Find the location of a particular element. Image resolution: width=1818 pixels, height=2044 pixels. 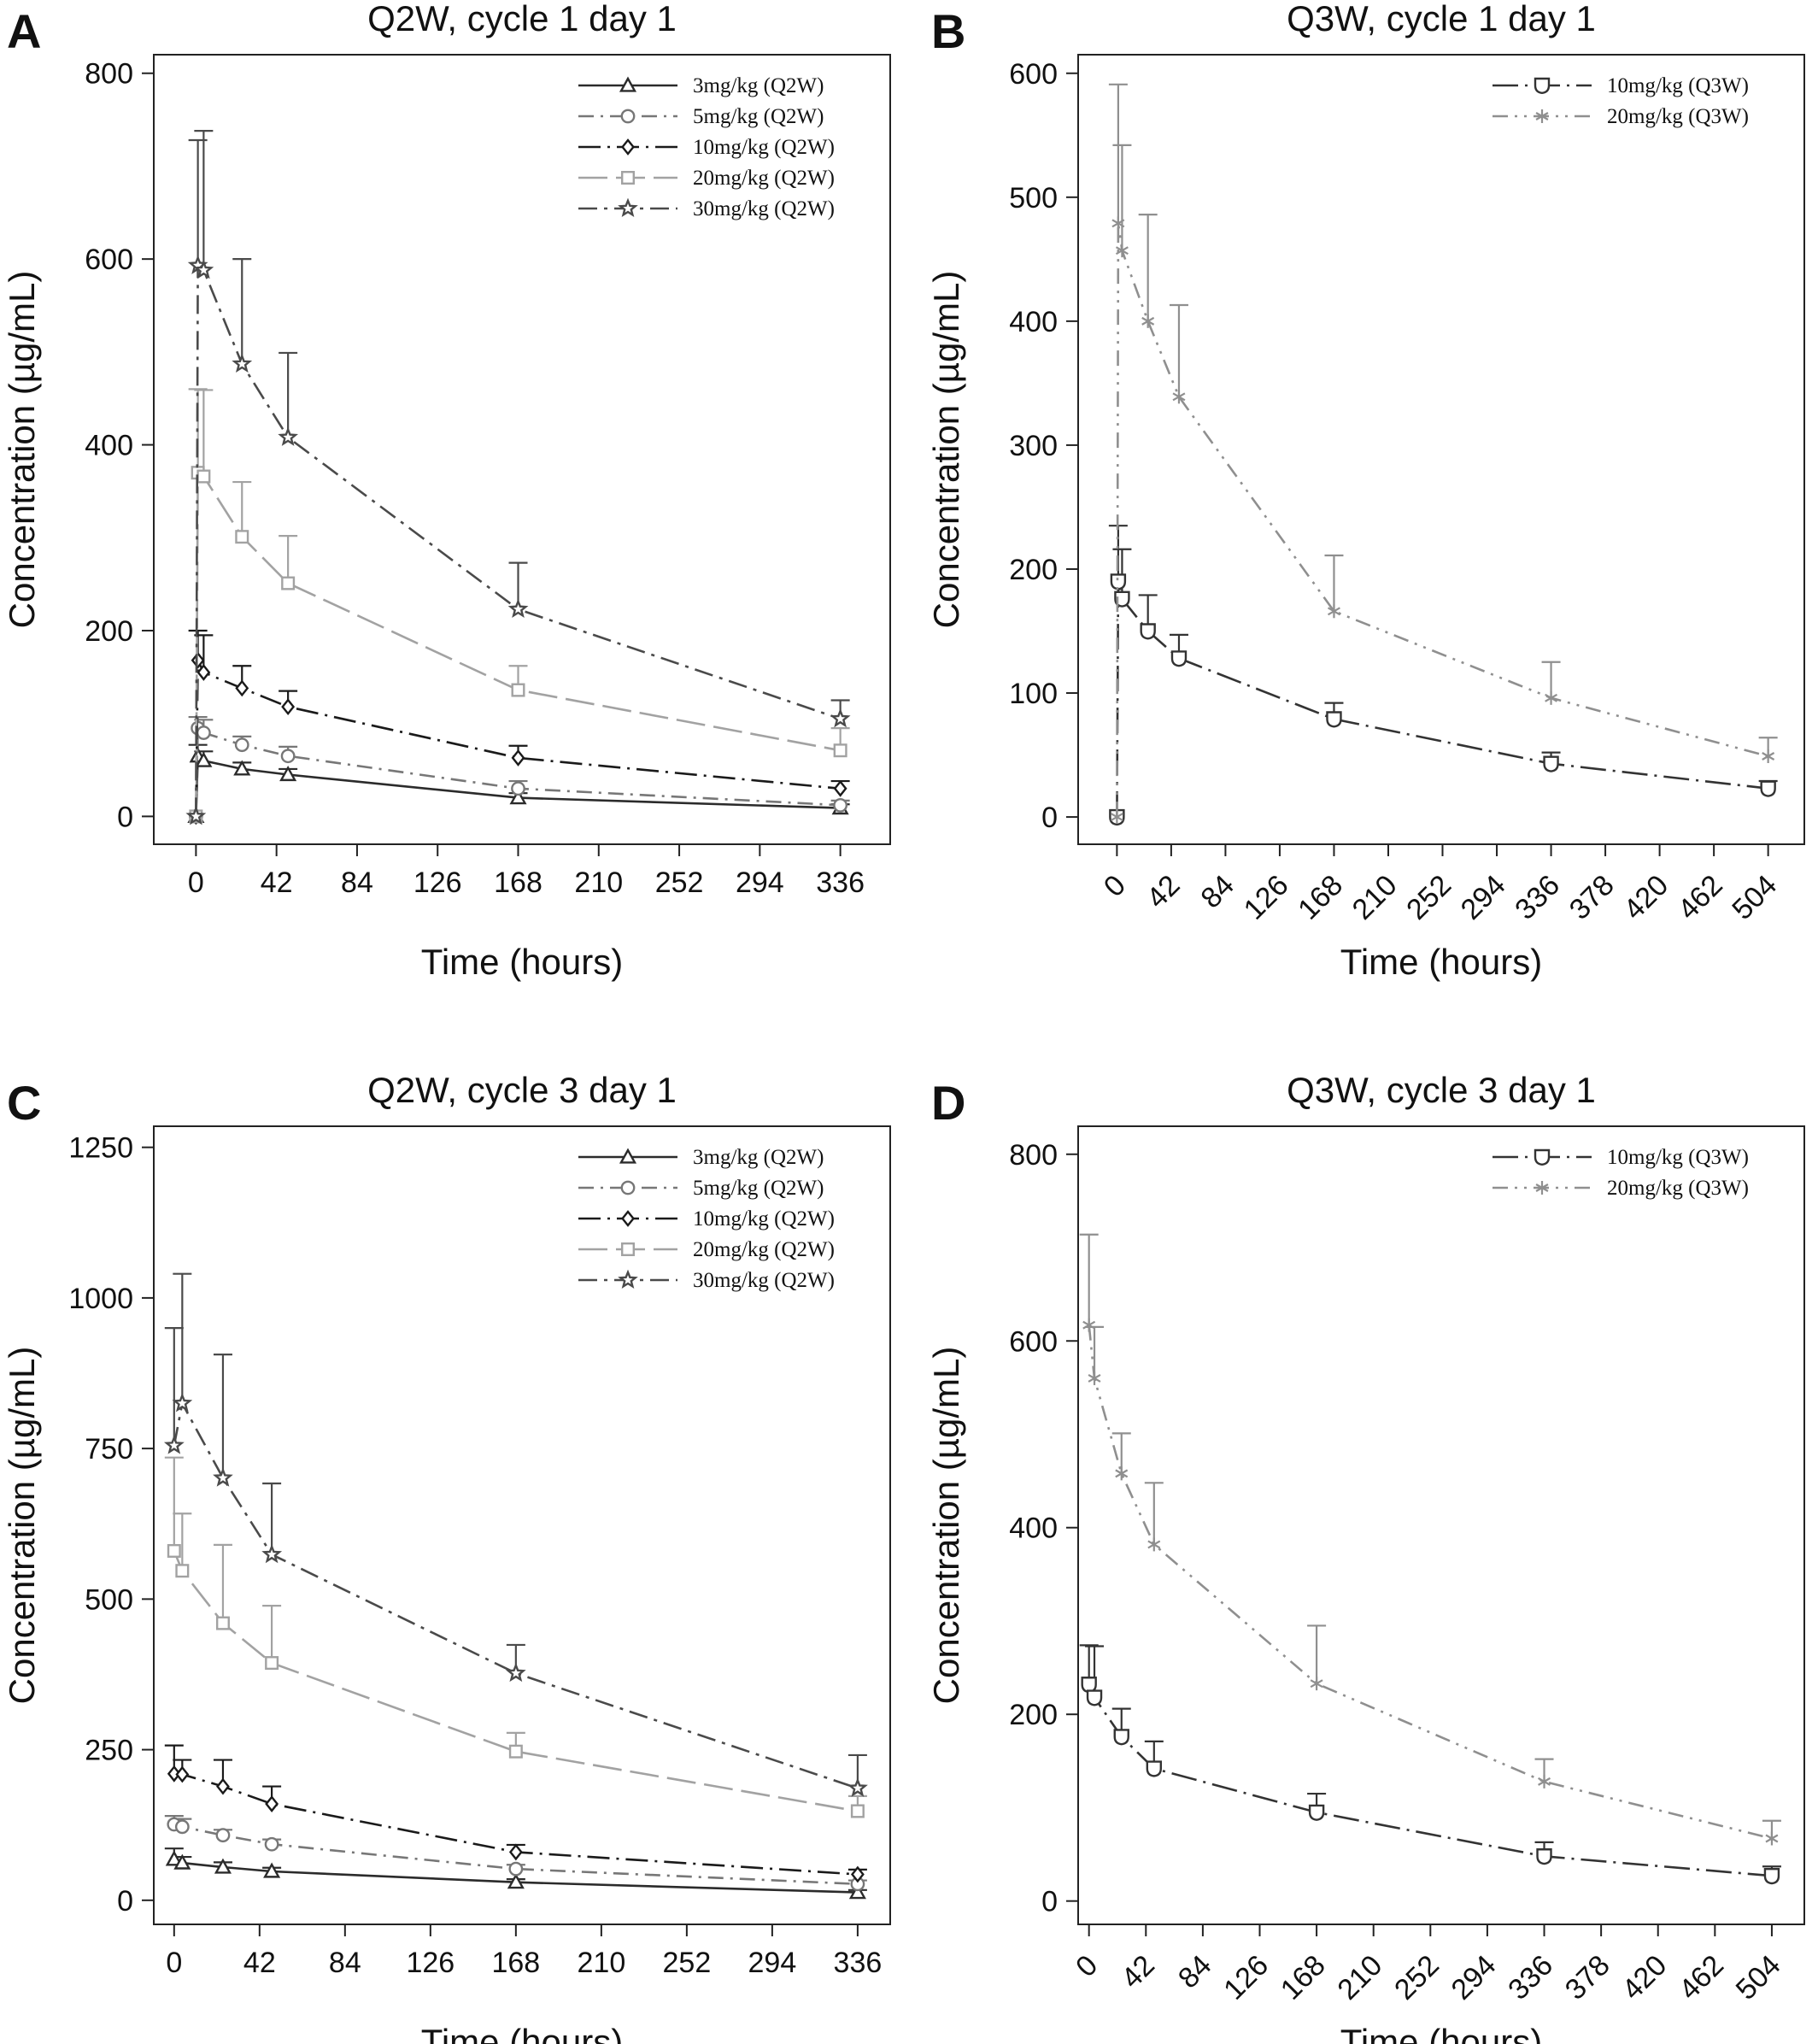

y-tick-label: 100 is located at coordinates (1034, 694).